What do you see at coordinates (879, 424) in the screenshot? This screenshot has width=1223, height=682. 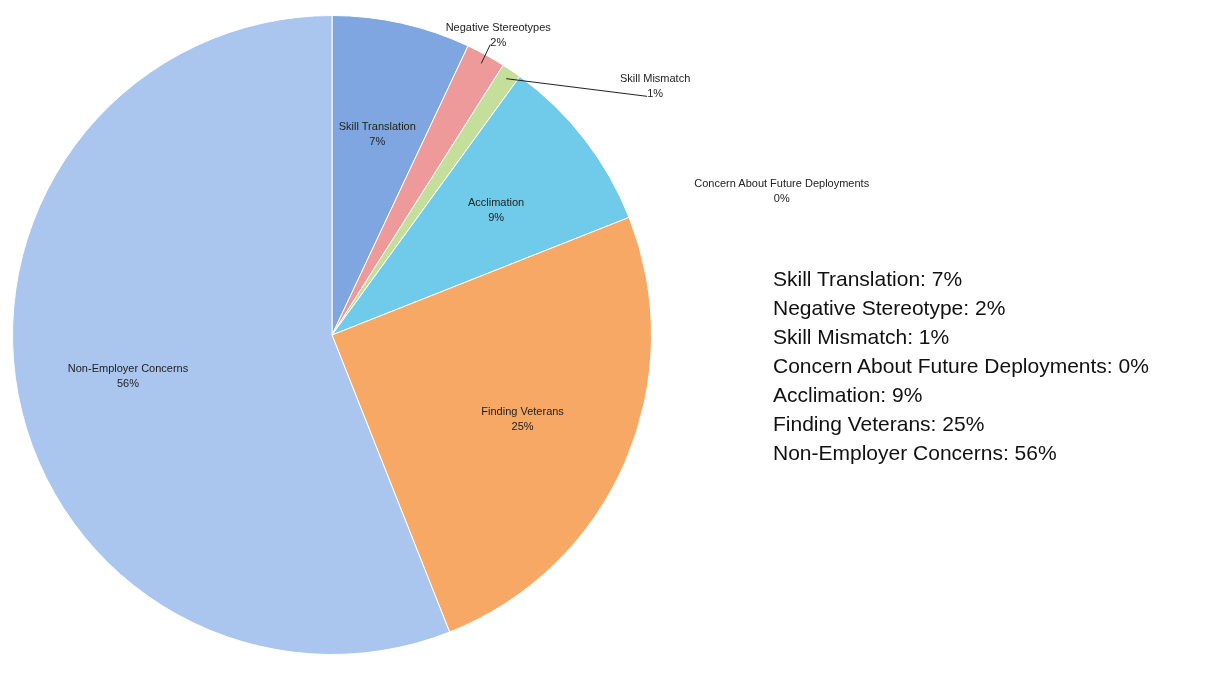 I see `text: Finding Veterans: 25%` at bounding box center [879, 424].